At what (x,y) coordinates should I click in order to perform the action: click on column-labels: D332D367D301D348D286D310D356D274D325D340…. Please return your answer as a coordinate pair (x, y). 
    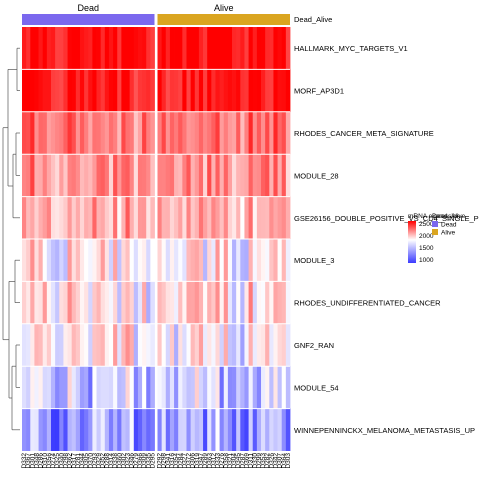
    Looking at the image, I should click on (156, 461).